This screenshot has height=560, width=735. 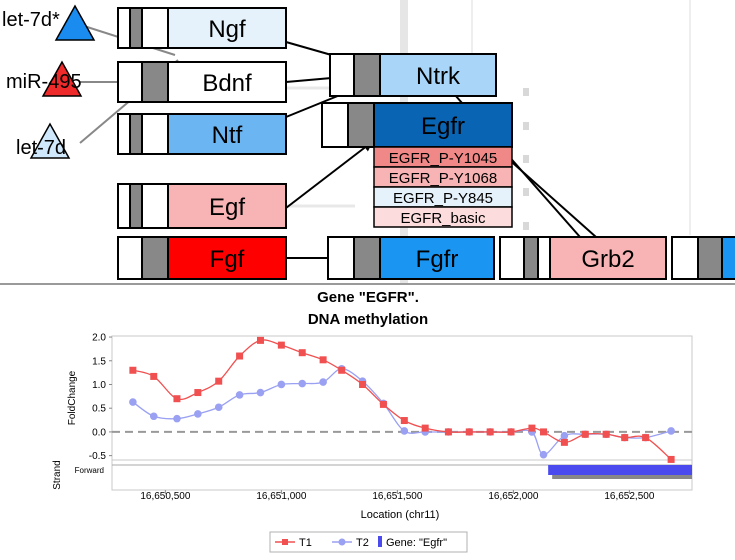 What do you see at coordinates (98, 456) in the screenshot?
I see `y-tick-label: -0.5` at bounding box center [98, 456].